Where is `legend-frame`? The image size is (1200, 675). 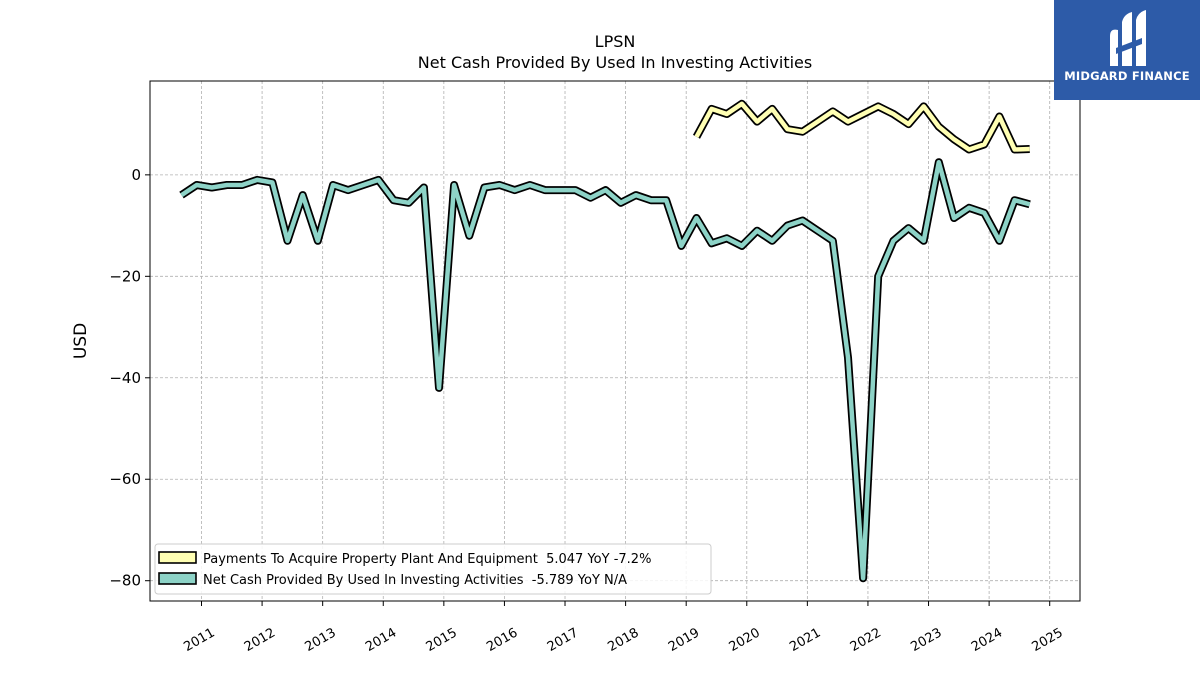
legend-frame is located at coordinates (433, 569).